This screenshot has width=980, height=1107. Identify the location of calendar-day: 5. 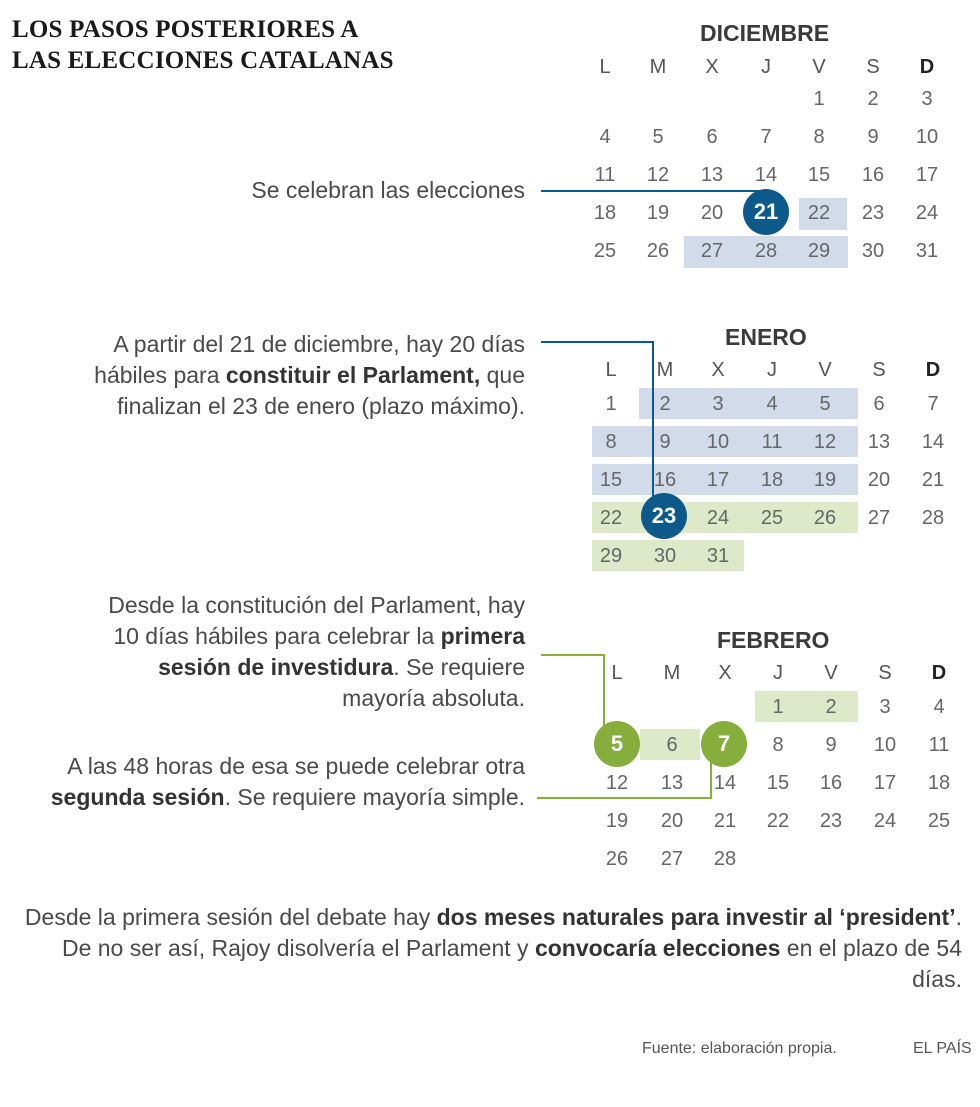
(825, 404).